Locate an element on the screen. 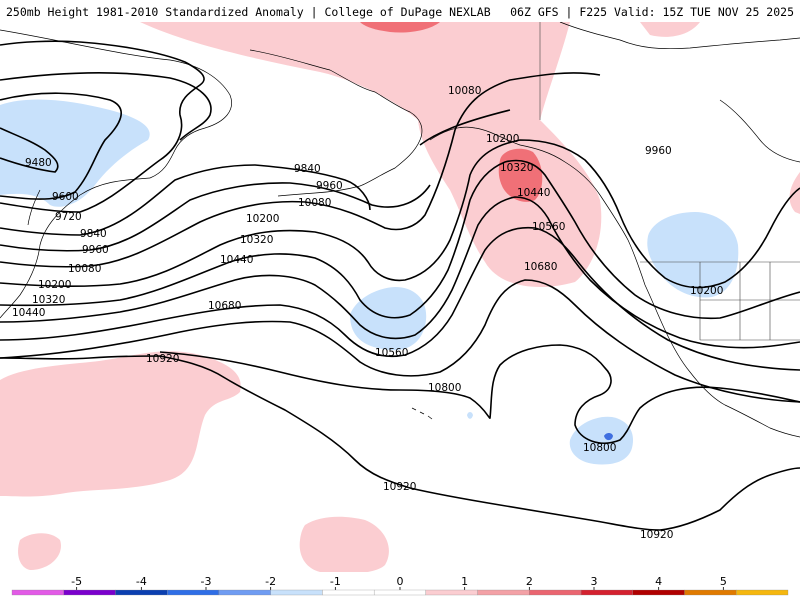  colorbar-tick-label: 0 is located at coordinates (400, 581).